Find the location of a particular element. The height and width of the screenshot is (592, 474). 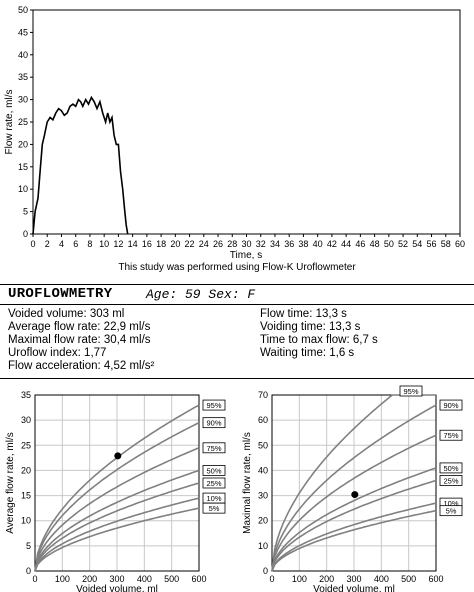

report-title: UROFLOWMETRY is located at coordinates (60, 294).